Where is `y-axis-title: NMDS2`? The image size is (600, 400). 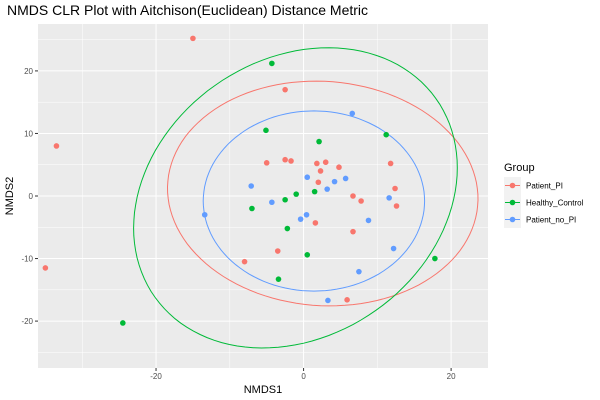
y-axis-title: NMDS2 is located at coordinates (10, 196).